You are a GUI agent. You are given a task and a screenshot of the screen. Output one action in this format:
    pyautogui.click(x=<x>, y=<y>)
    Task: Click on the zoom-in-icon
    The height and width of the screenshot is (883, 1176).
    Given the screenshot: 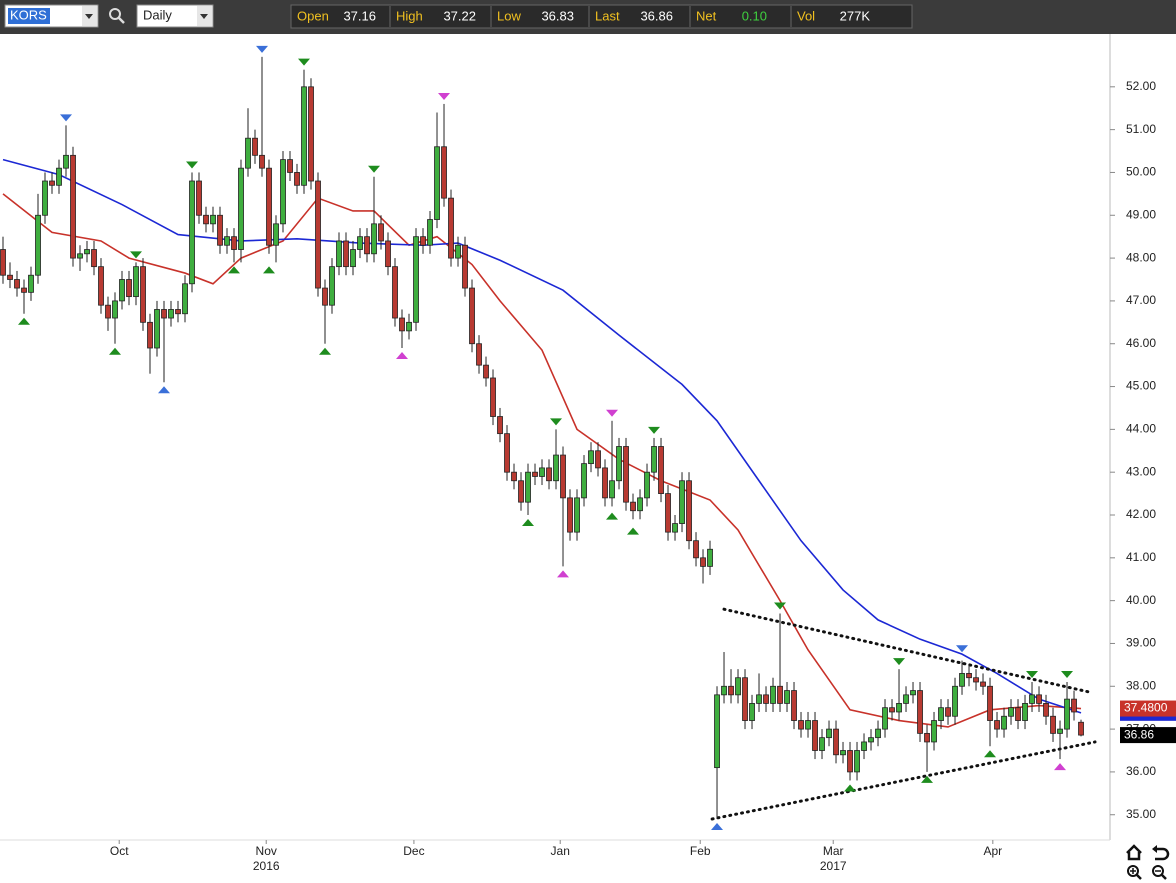 What is the action you would take?
    pyautogui.click(x=1134, y=872)
    